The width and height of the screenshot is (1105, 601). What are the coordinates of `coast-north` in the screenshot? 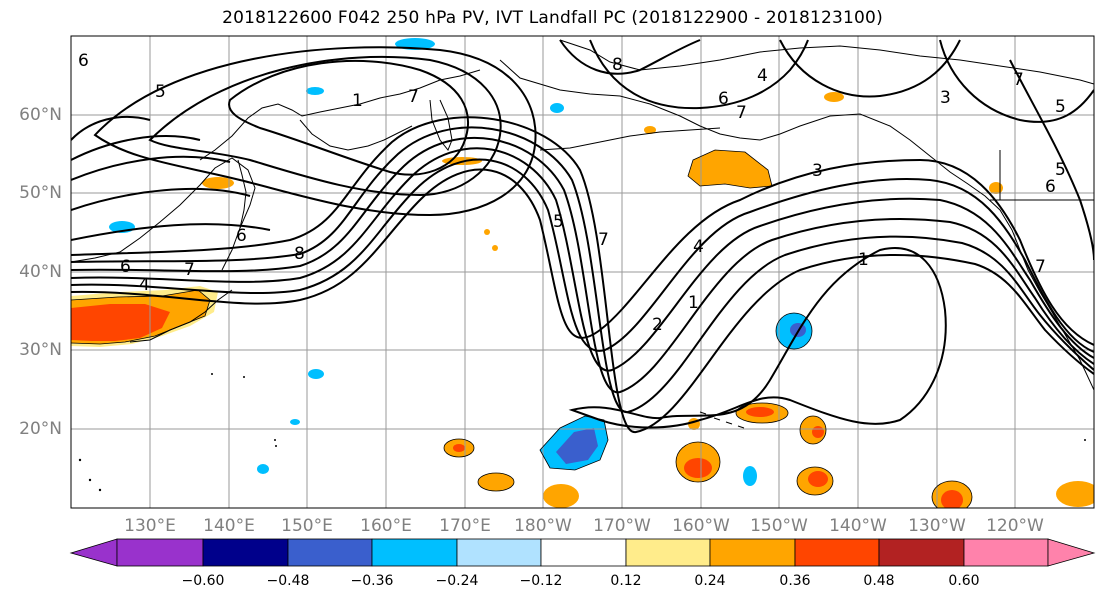 It's located at (826, 62).